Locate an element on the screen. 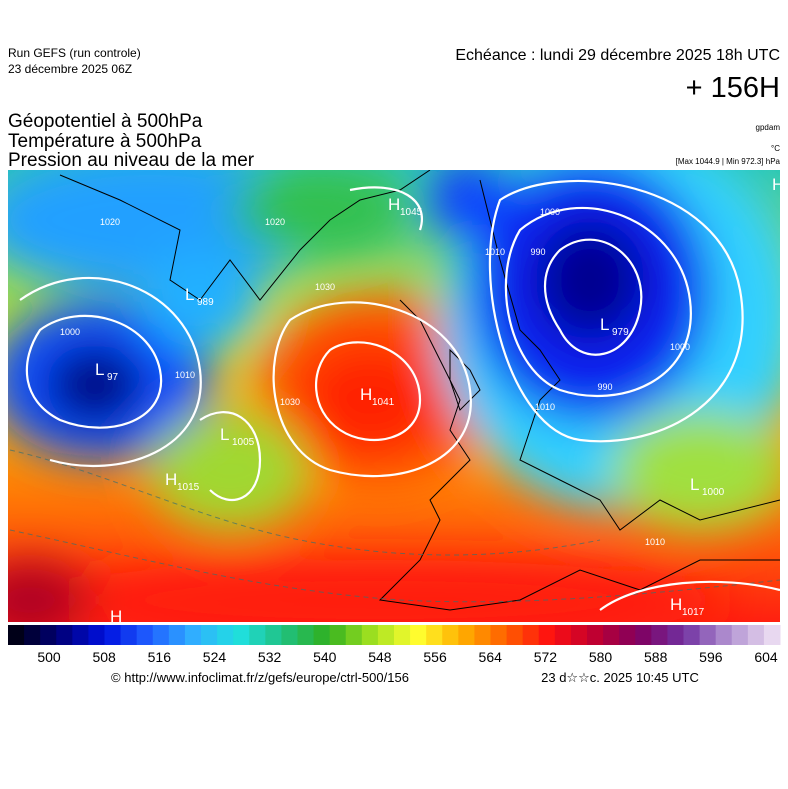 The width and height of the screenshot is (788, 789). colorbar-tick-label: 500 is located at coordinates (49, 657).